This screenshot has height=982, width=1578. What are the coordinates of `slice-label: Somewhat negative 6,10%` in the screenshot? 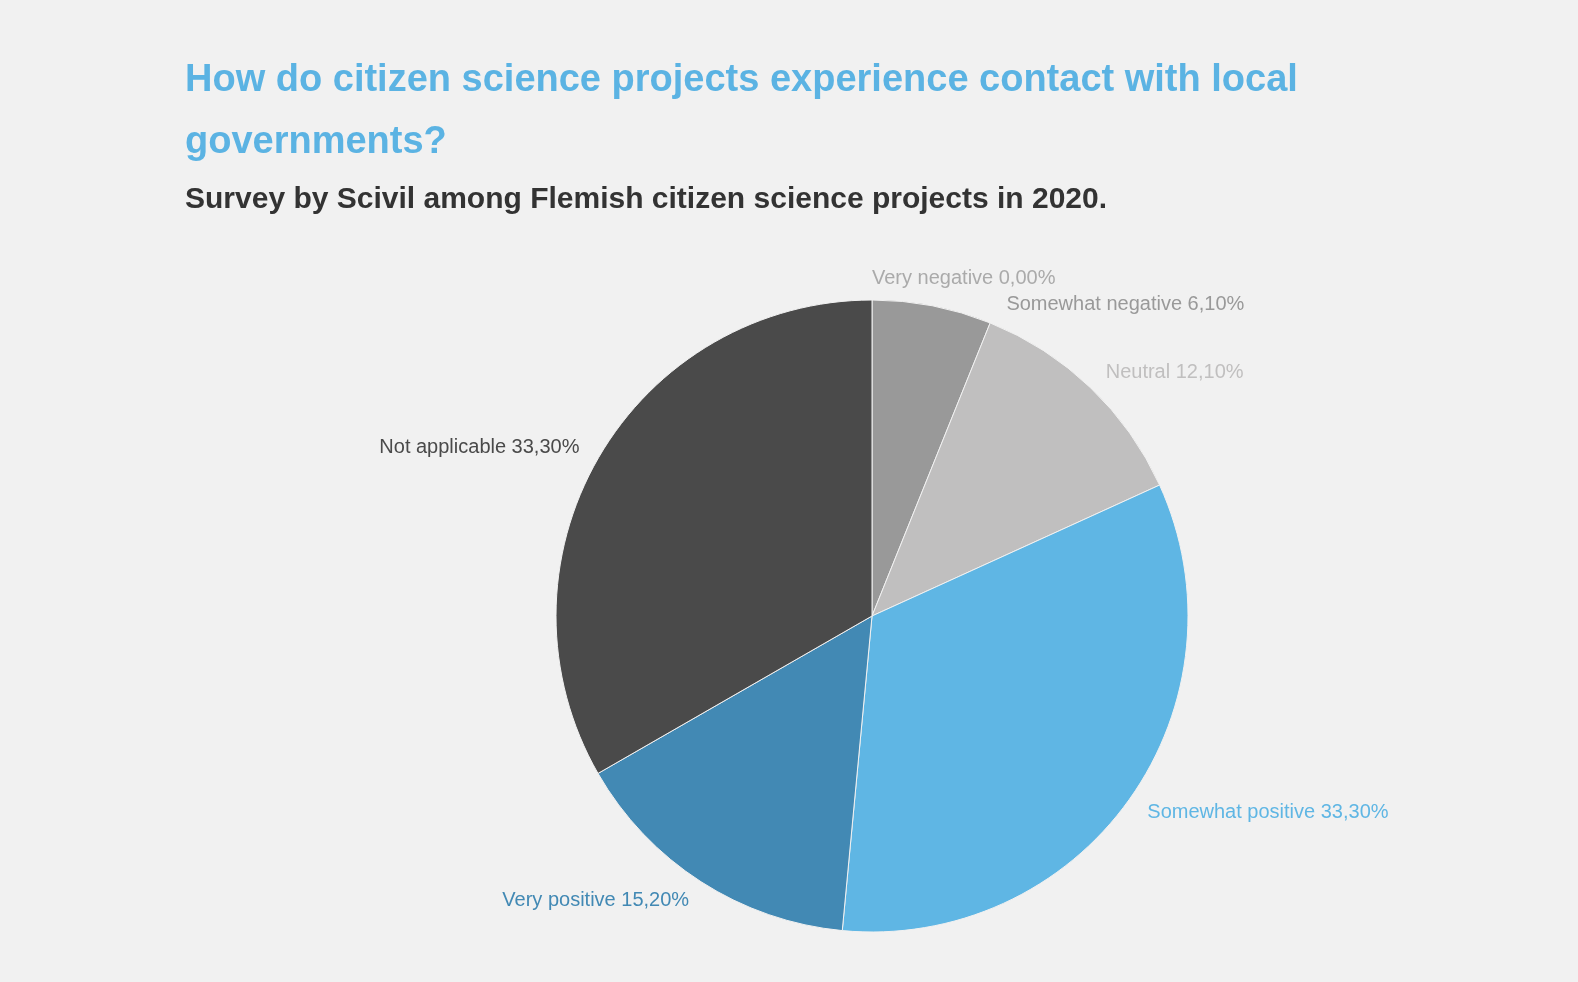 It's located at (1125, 303).